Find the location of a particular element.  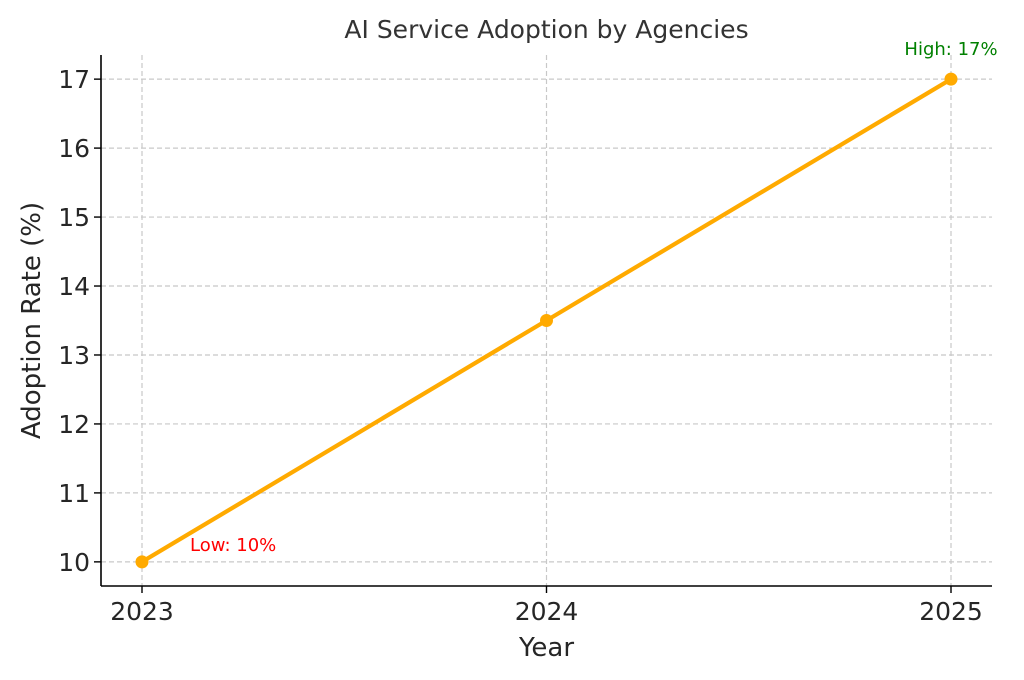

high-annotation: High: 17% is located at coordinates (950, 49).